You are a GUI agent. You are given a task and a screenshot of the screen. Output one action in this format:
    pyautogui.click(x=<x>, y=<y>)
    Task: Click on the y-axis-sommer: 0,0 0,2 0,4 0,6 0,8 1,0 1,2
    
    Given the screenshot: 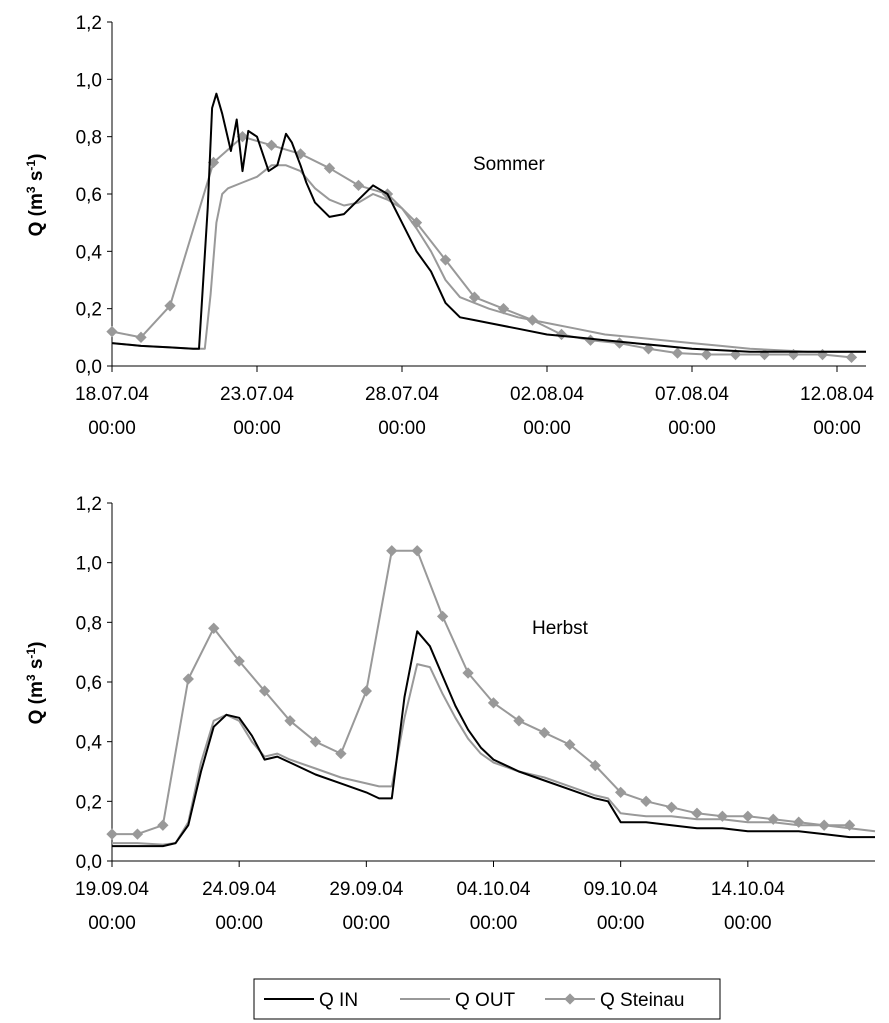 What is the action you would take?
    pyautogui.click(x=94, y=195)
    